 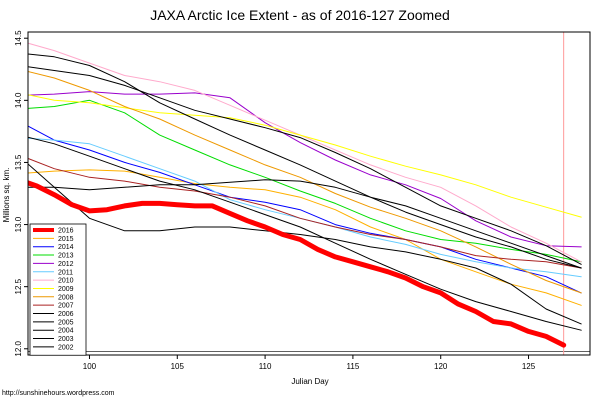 What do you see at coordinates (178, 366) in the screenshot?
I see `x-tick-label: 105` at bounding box center [178, 366].